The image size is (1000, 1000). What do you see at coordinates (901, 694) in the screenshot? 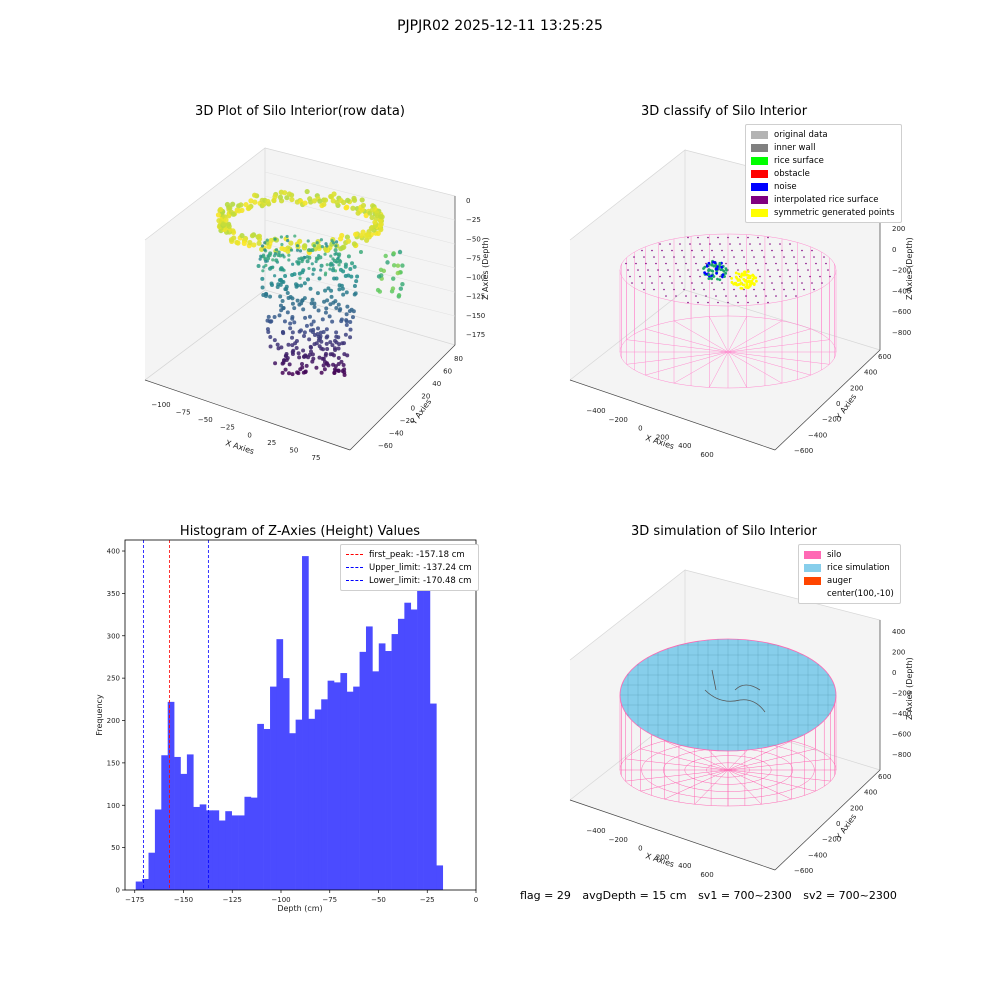
I see `panel4-z-tick-3: −200` at bounding box center [901, 694].